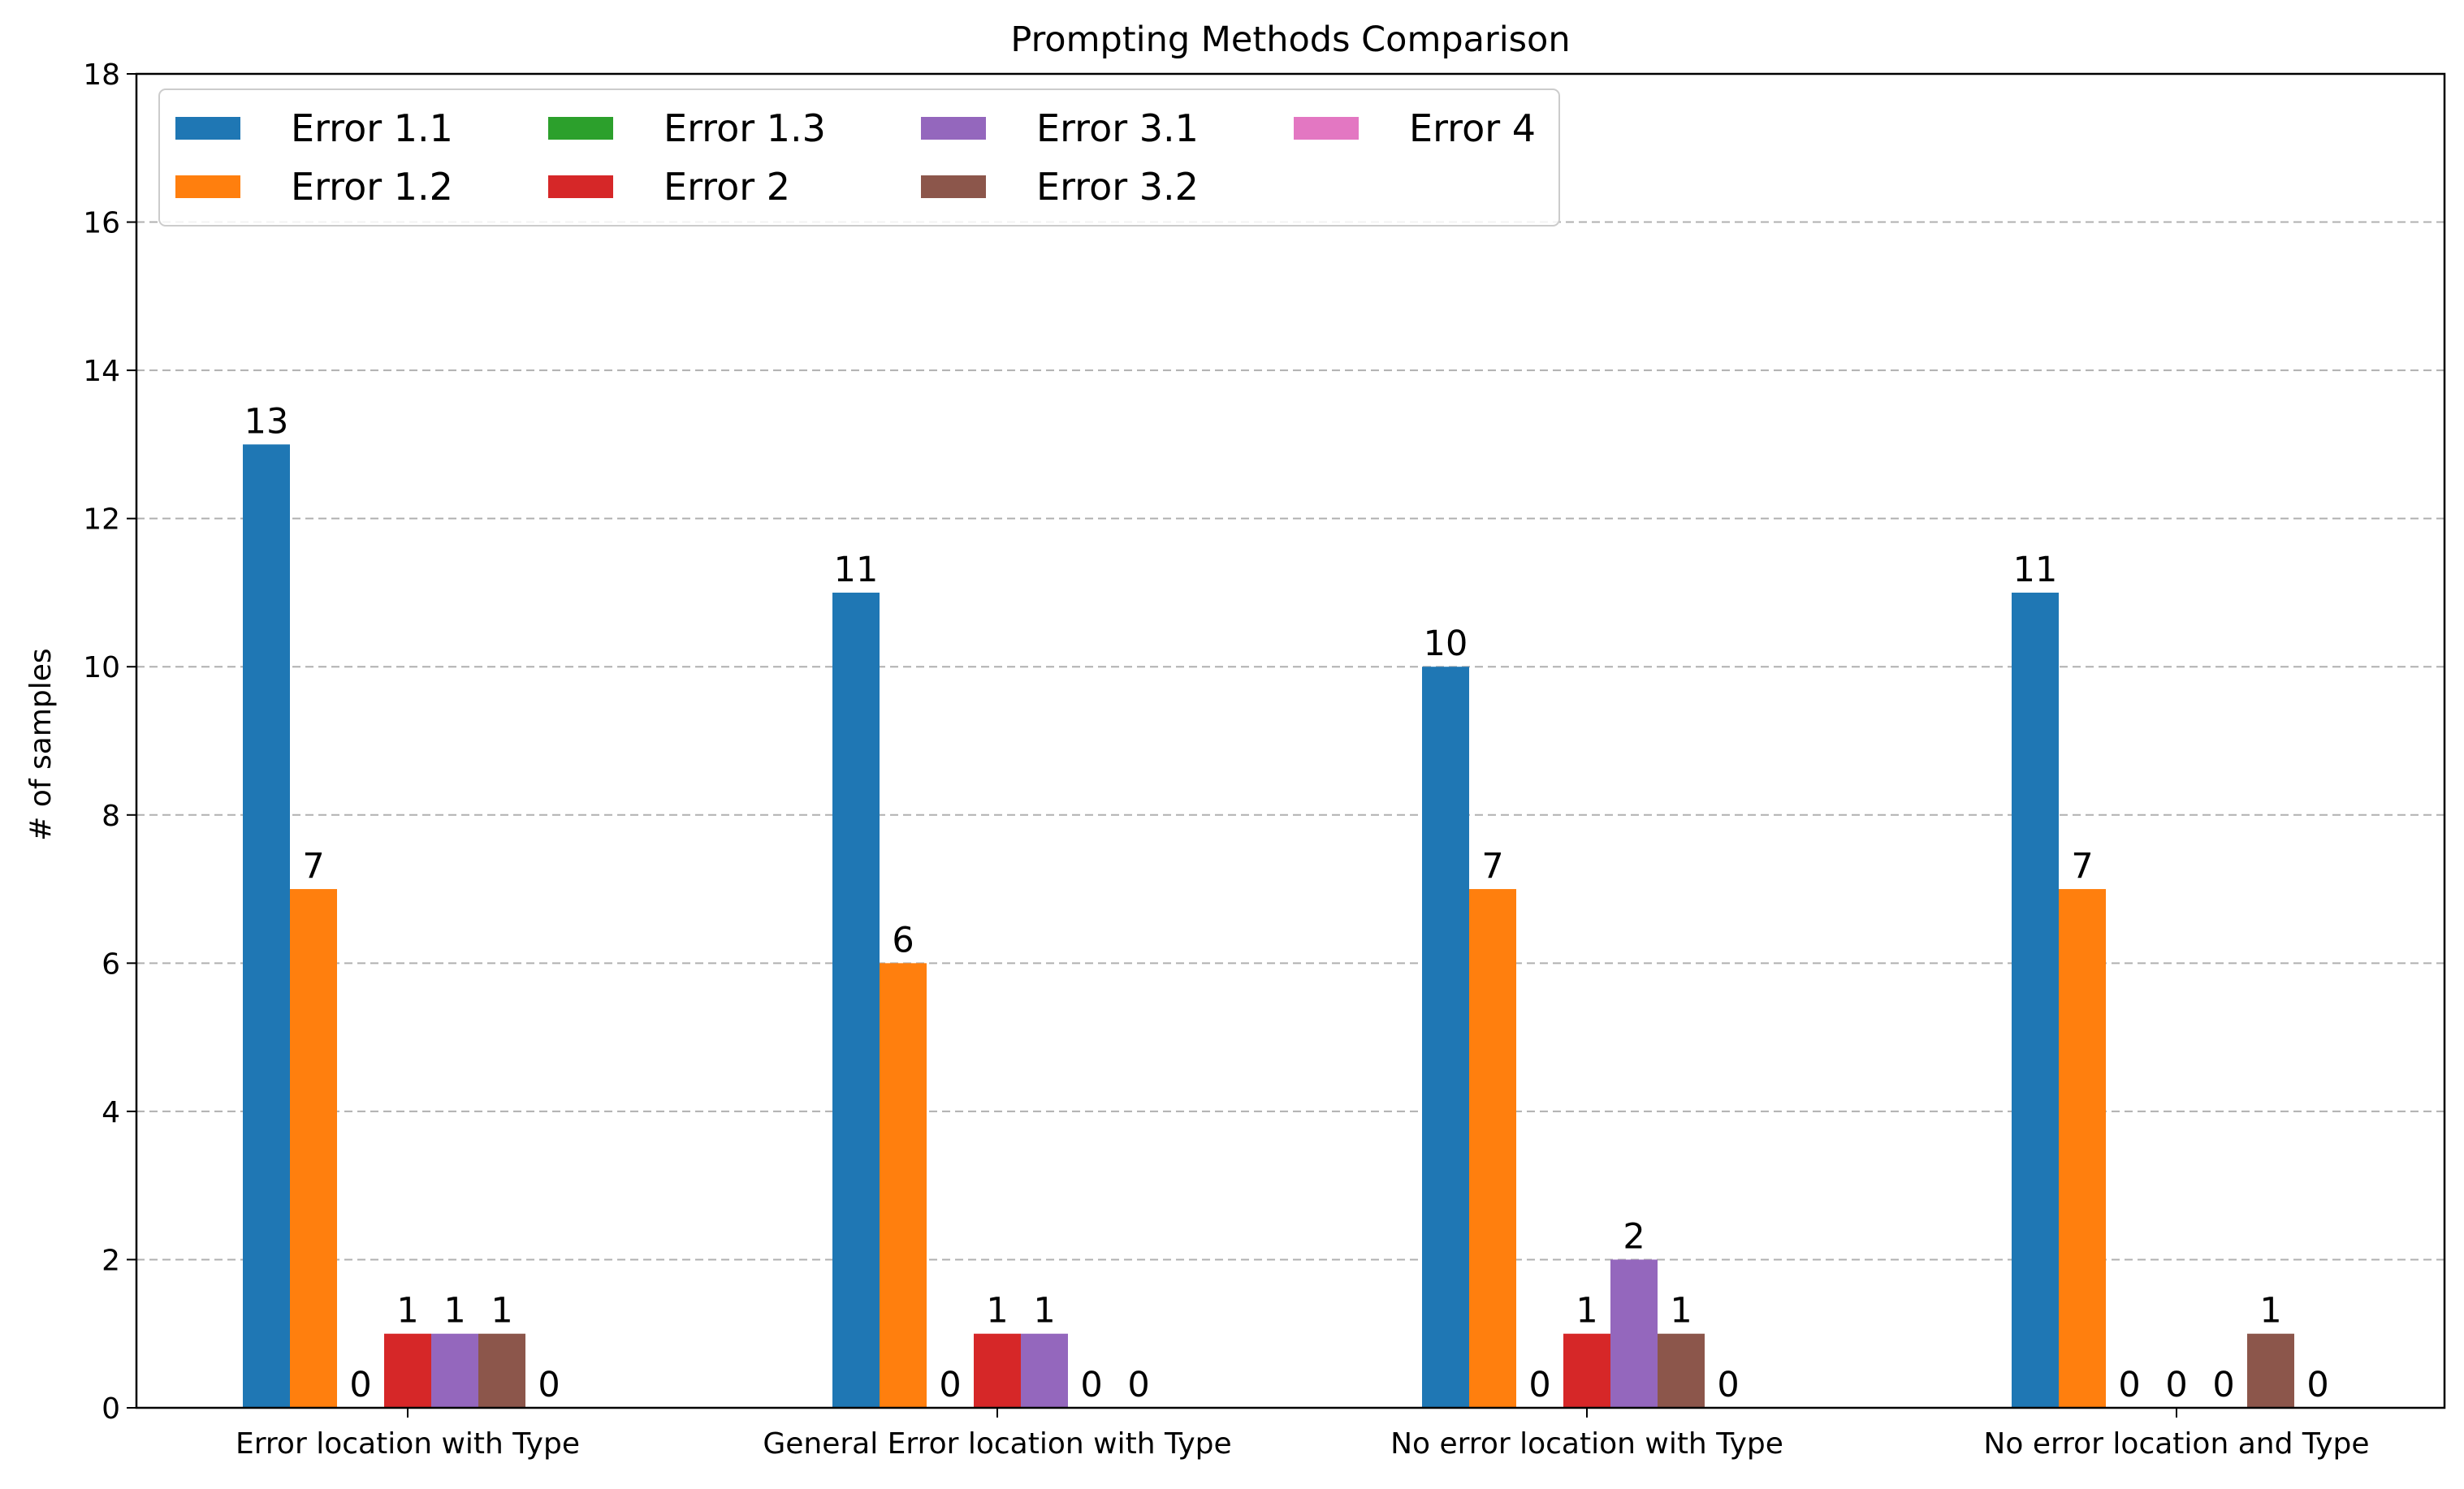 The width and height of the screenshot is (2464, 1489). What do you see at coordinates (727, 187) in the screenshot?
I see `legend-label: Error 2` at bounding box center [727, 187].